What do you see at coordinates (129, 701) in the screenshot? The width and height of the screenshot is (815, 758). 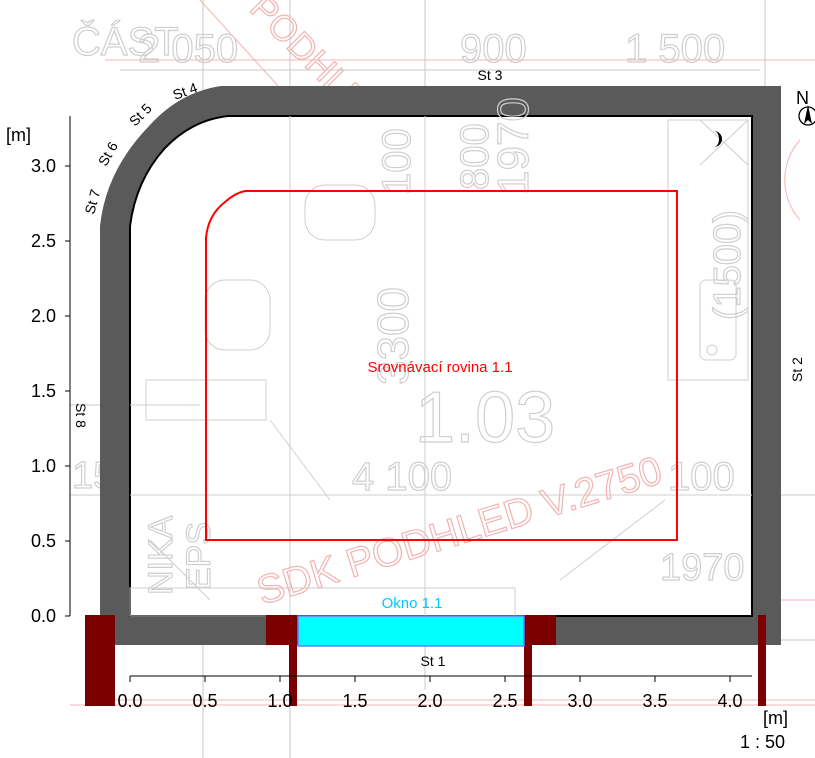 I see `x-tick-label: 0.0` at bounding box center [129, 701].